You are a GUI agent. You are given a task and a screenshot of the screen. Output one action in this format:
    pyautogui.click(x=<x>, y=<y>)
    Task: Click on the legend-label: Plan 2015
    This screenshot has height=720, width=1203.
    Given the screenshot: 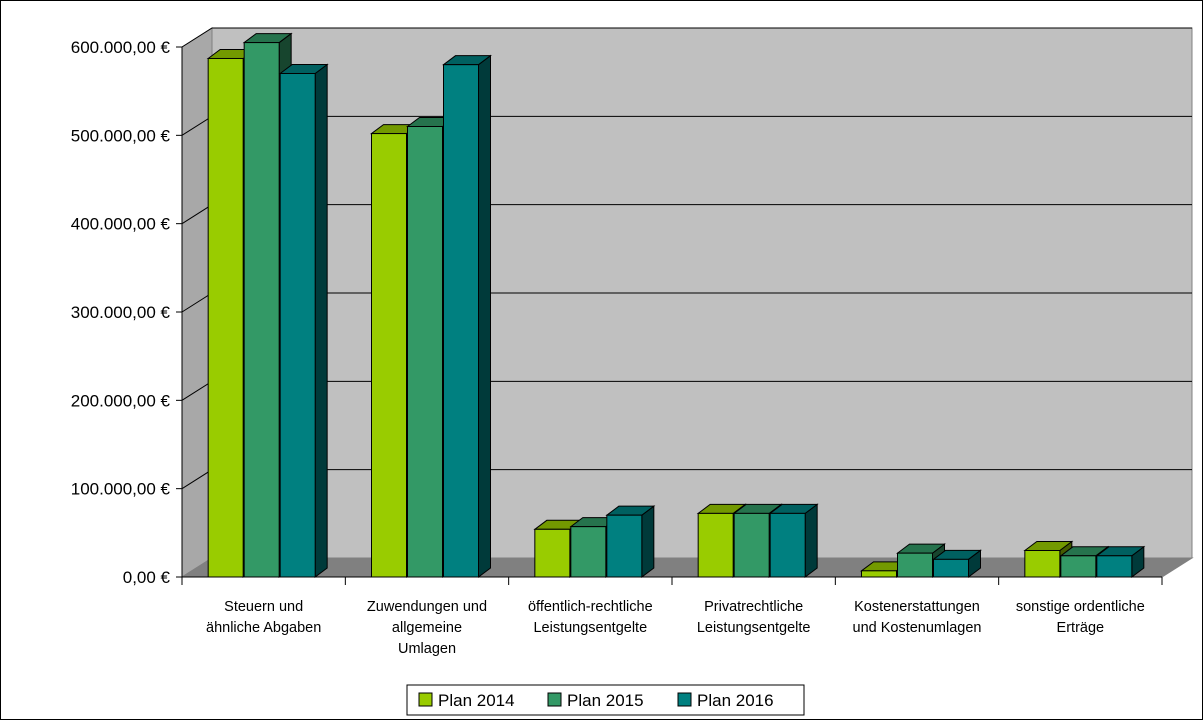 What is the action you would take?
    pyautogui.click(x=605, y=700)
    